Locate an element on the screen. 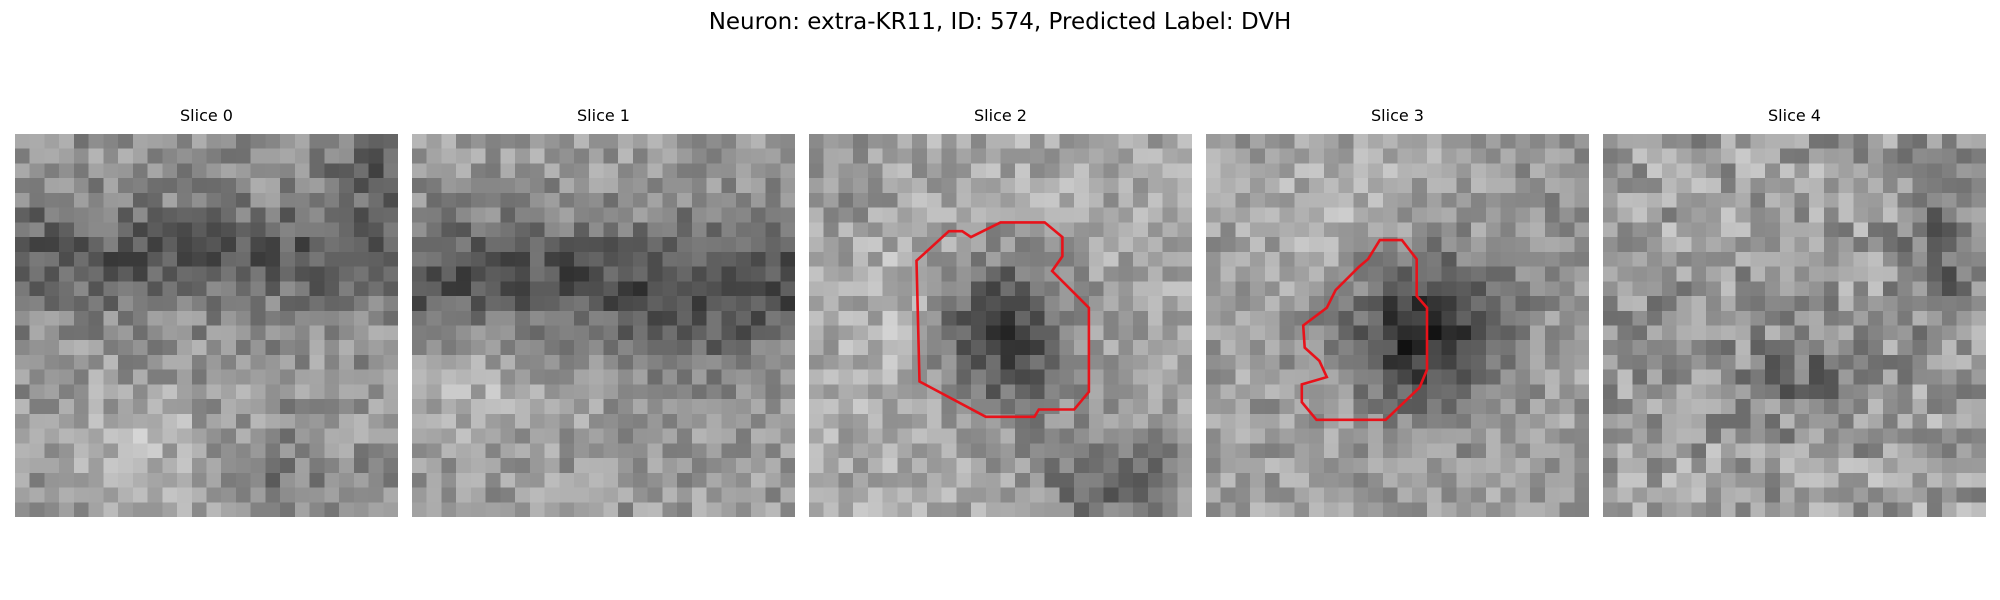  slice-panel-2: Slice 2 is located at coordinates (1000, 311).